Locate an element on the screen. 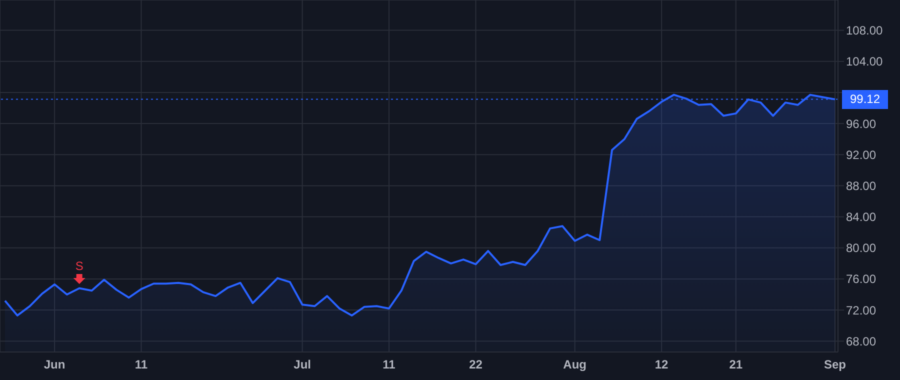  y-tick-label: 88.00 is located at coordinates (861, 185).